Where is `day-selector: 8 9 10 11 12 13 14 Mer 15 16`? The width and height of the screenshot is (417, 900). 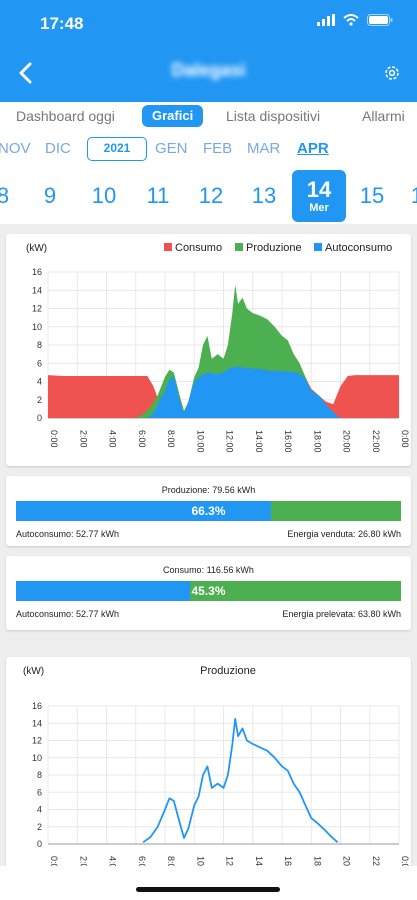
day-selector: 8 9 10 11 12 13 14 Mer 15 16 is located at coordinates (208, 196).